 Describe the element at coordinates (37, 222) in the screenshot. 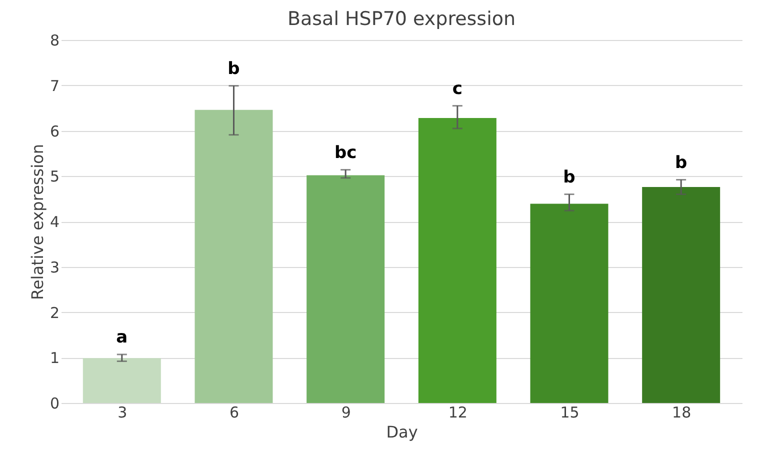

I see `y-axis-title: Relative expression` at that location.